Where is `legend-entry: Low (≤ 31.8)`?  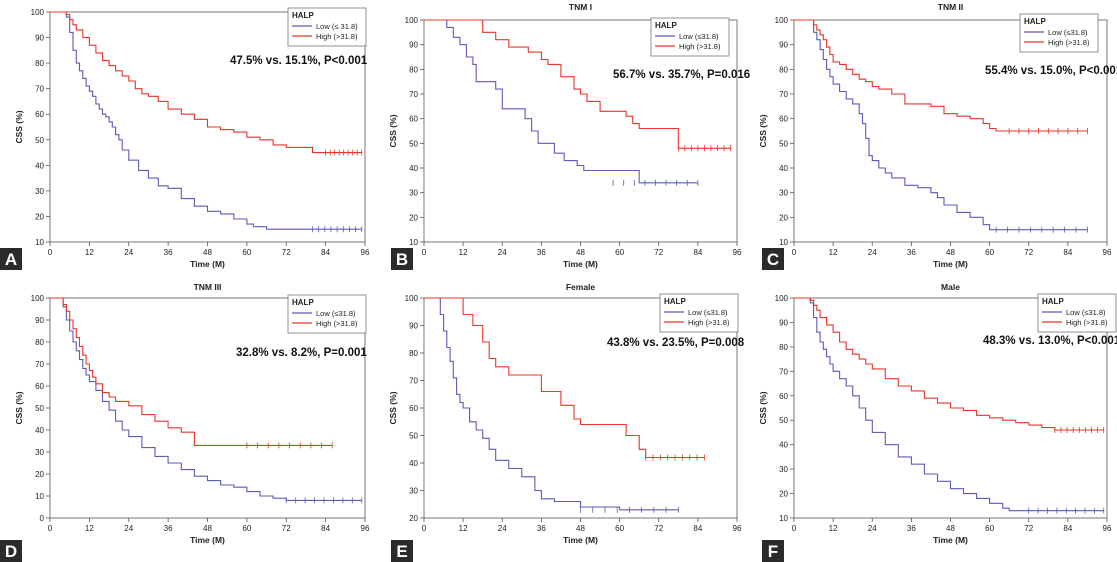 legend-entry: Low (≤ 31.8) is located at coordinates (337, 26).